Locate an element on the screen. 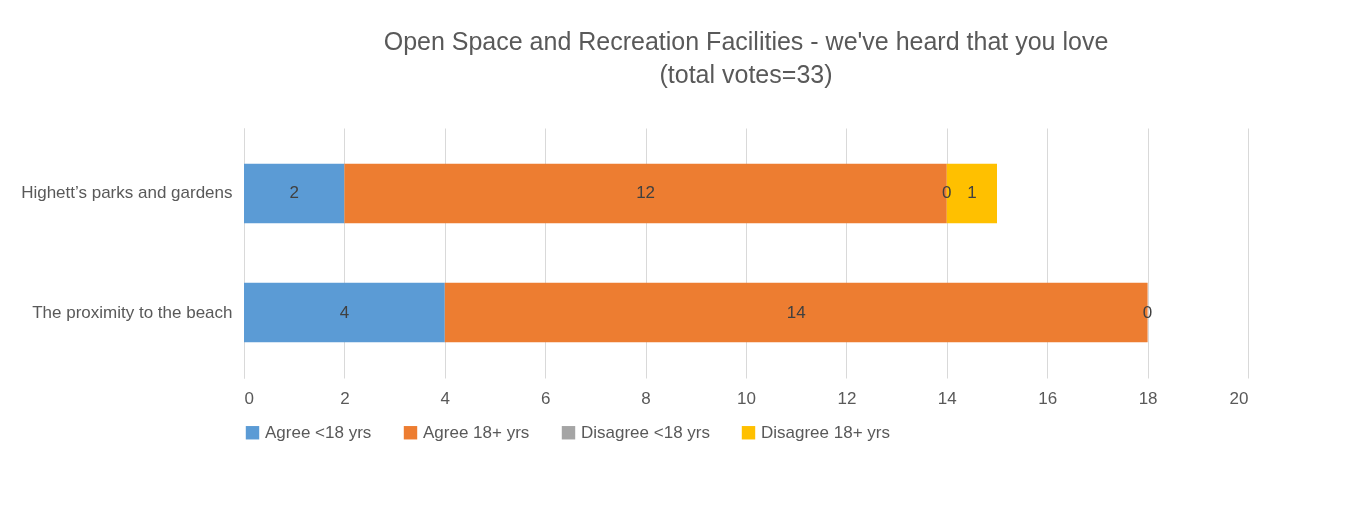 This screenshot has height=509, width=1354. x-tick-label: 10 is located at coordinates (746, 398).